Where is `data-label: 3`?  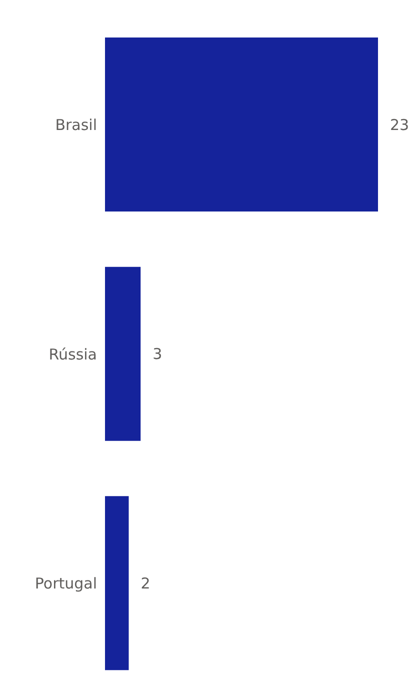
data-label: 3 is located at coordinates (157, 354).